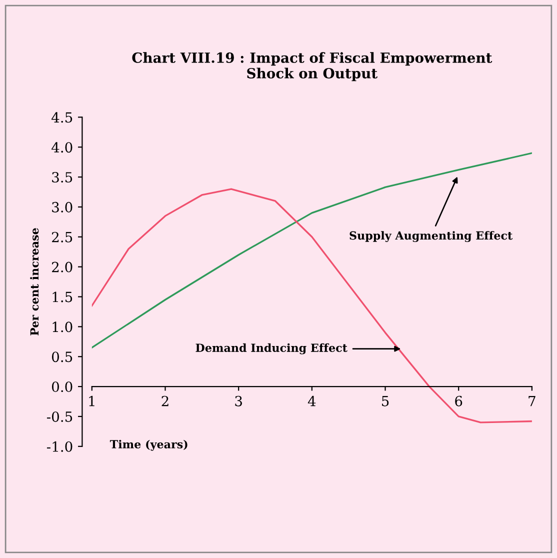 The image size is (557, 558). I want to click on y-tick-label: -0.5, so click(59, 416).